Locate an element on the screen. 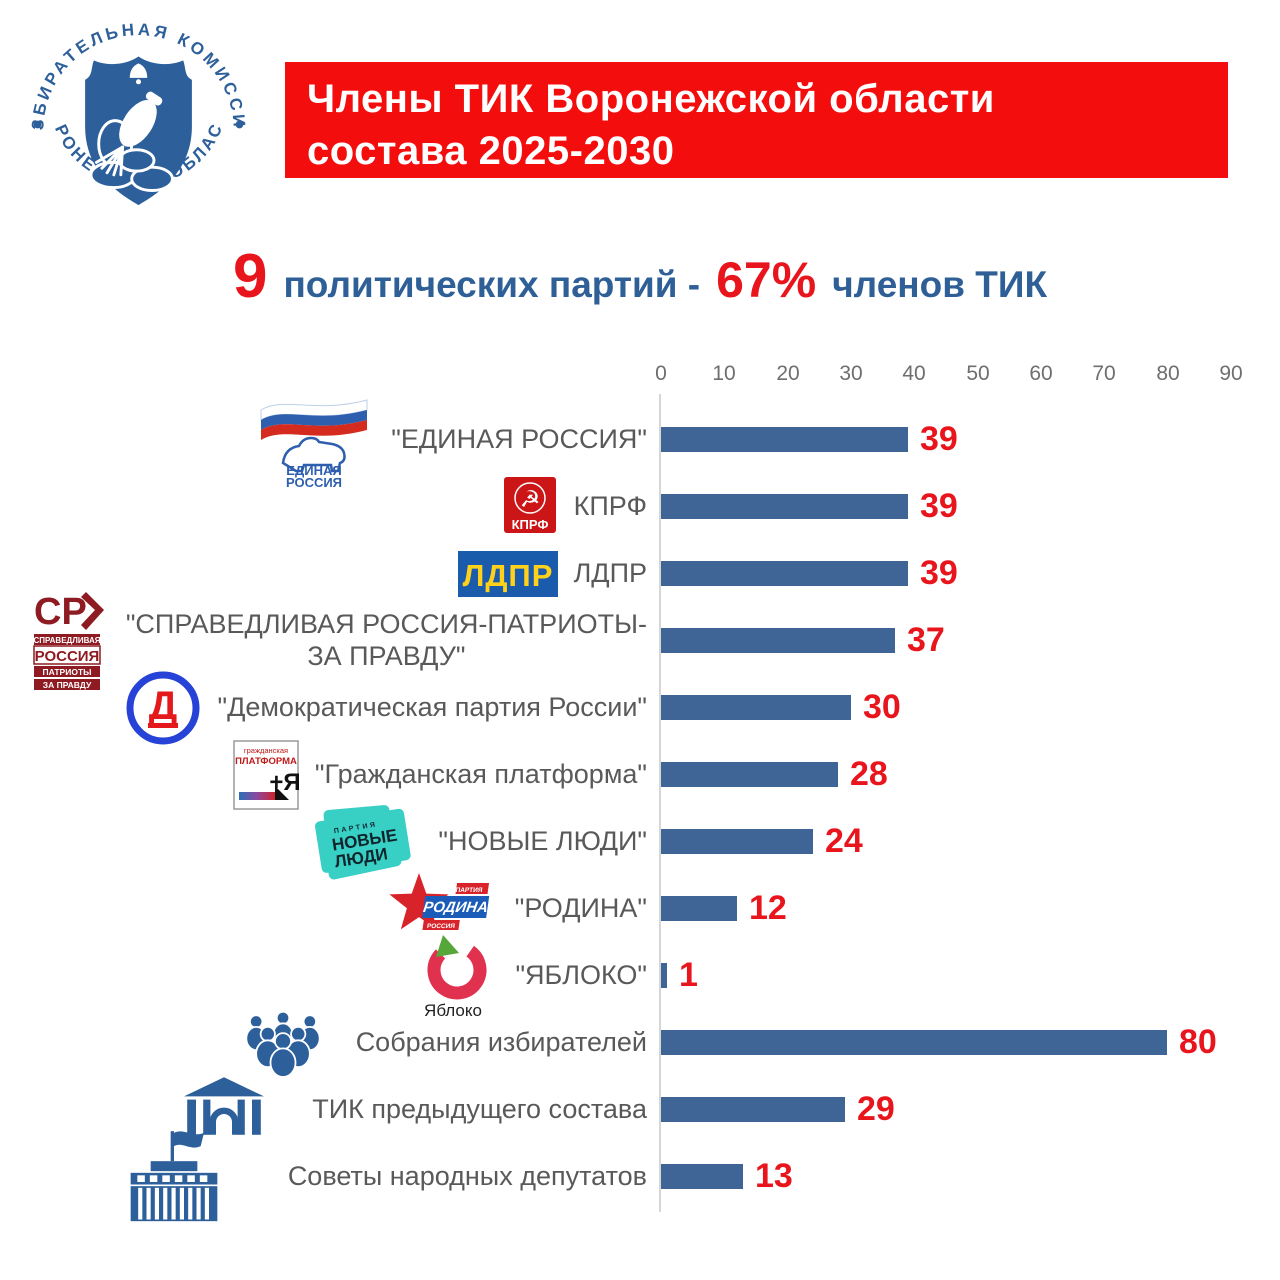 This screenshot has height=1280, width=1280. emblem-dot-left is located at coordinates (37, 124).